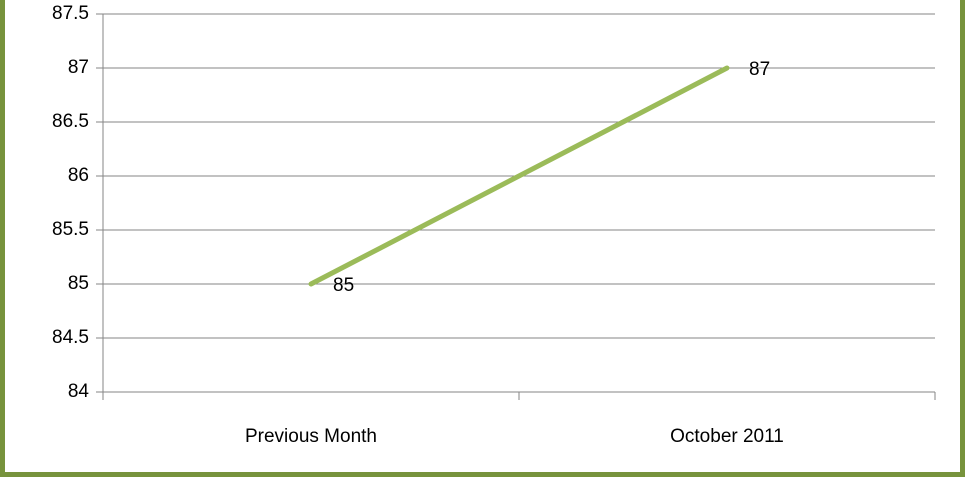 The image size is (965, 477). Describe the element at coordinates (70, 337) in the screenshot. I see `y-tick-label: 84.5` at that location.